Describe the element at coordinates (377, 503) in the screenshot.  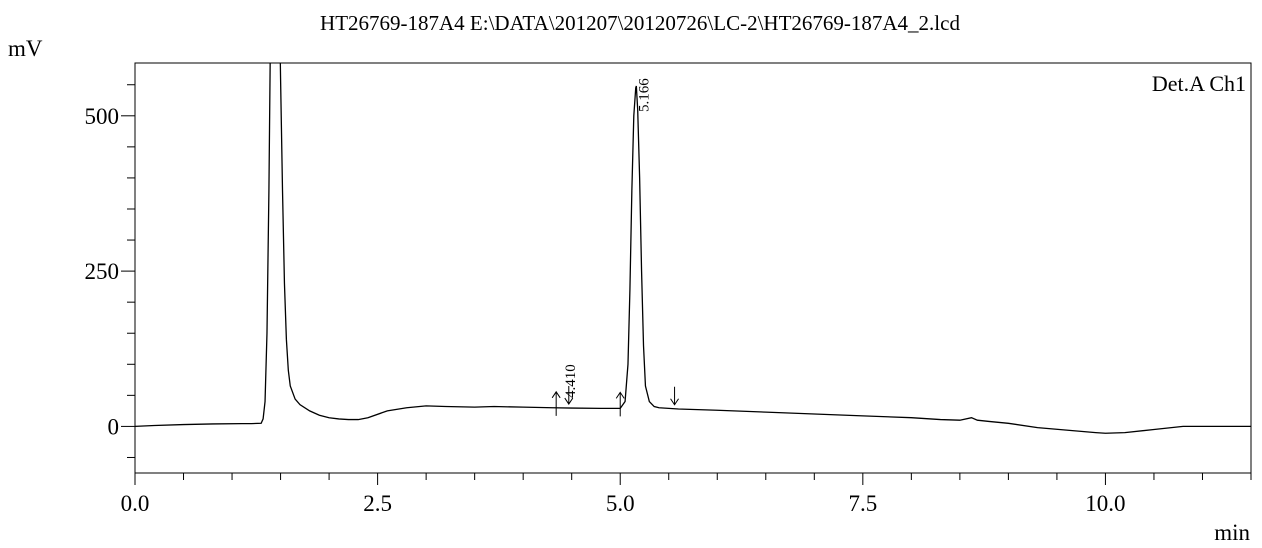
I see `x-tick-label: 2.5` at that location.